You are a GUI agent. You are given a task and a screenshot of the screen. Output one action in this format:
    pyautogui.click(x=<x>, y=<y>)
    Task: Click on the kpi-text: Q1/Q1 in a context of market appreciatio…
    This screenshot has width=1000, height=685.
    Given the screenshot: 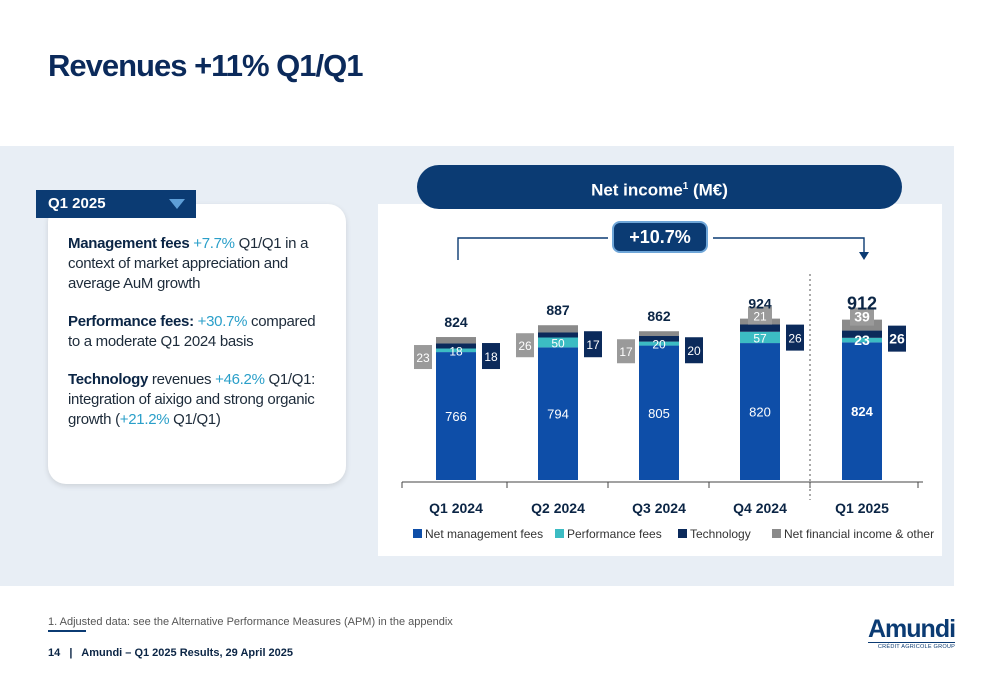 What is the action you would take?
    pyautogui.click(x=188, y=263)
    